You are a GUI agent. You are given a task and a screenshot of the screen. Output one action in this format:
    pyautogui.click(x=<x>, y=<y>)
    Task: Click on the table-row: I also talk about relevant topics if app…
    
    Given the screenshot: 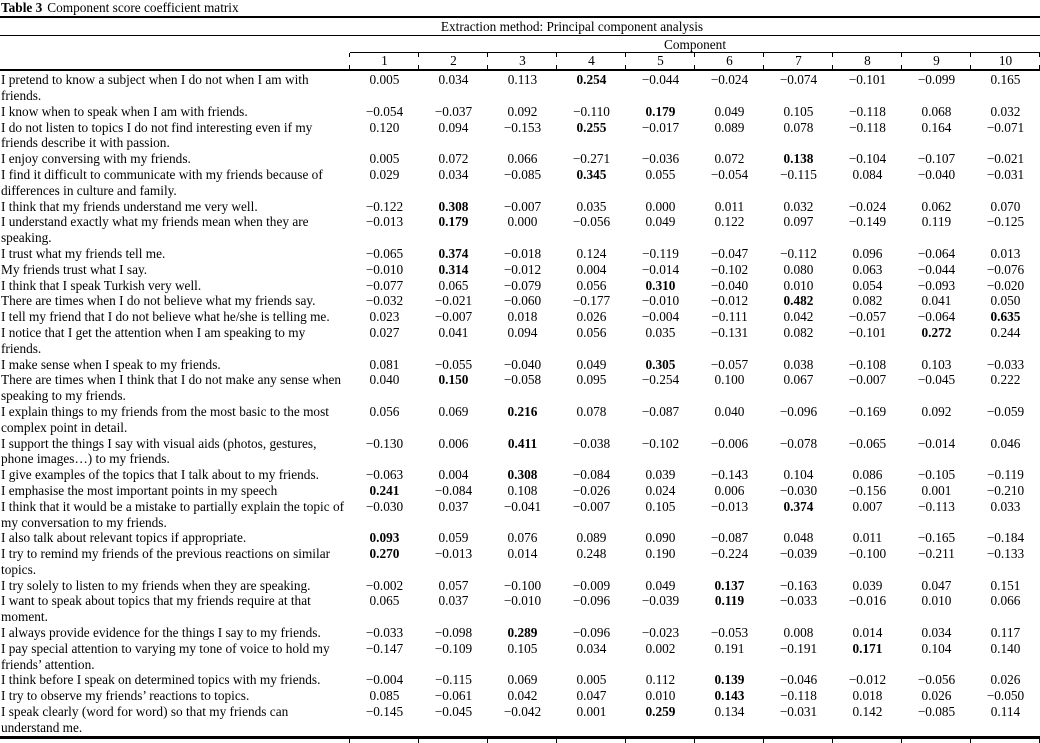 What is the action you would take?
    pyautogui.click(x=520, y=538)
    